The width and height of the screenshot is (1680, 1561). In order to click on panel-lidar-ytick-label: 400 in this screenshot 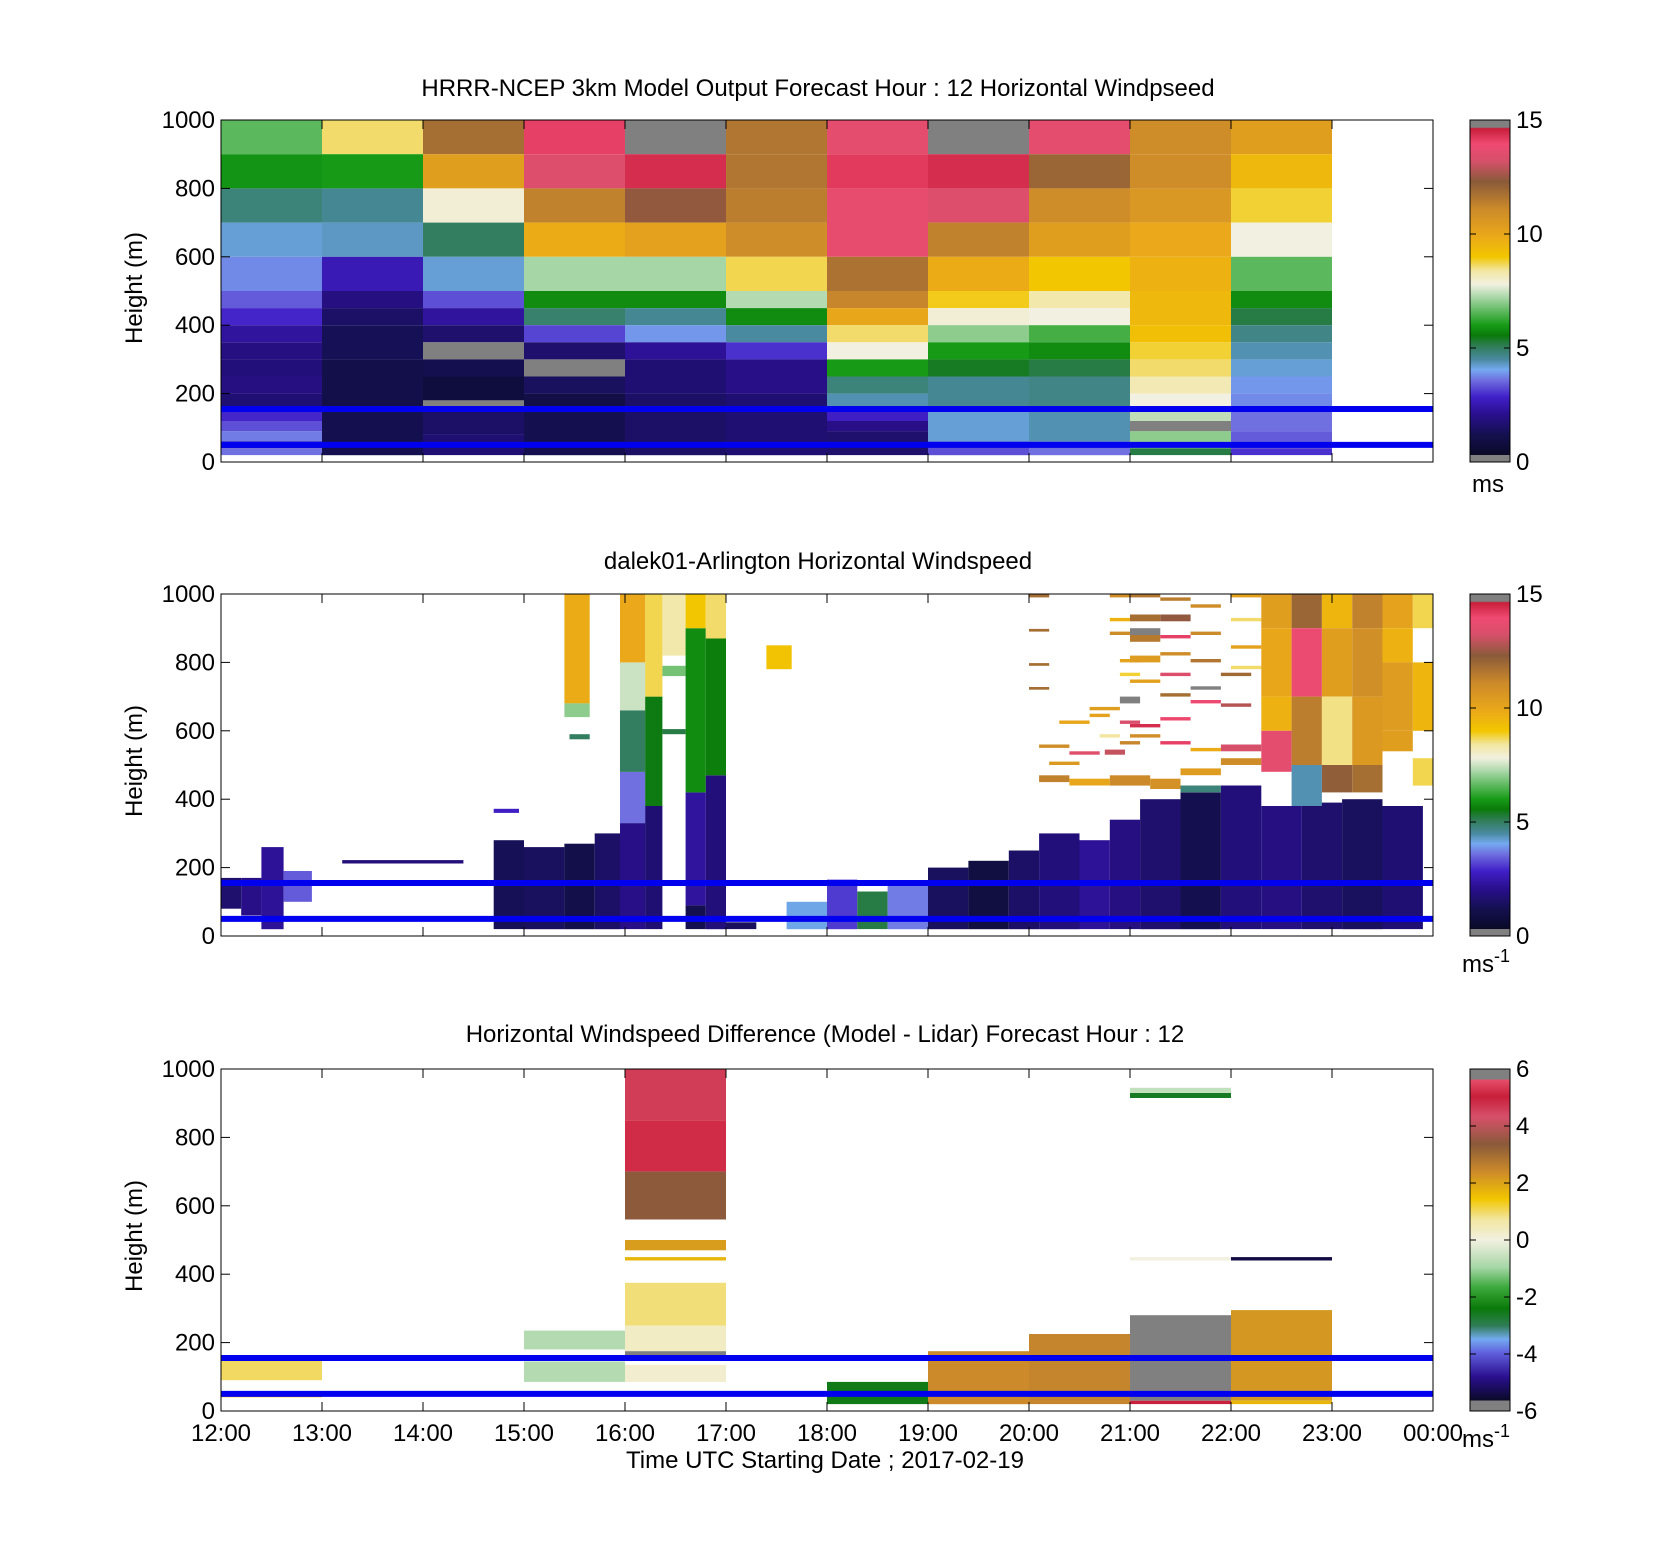, I will do `click(195, 799)`.